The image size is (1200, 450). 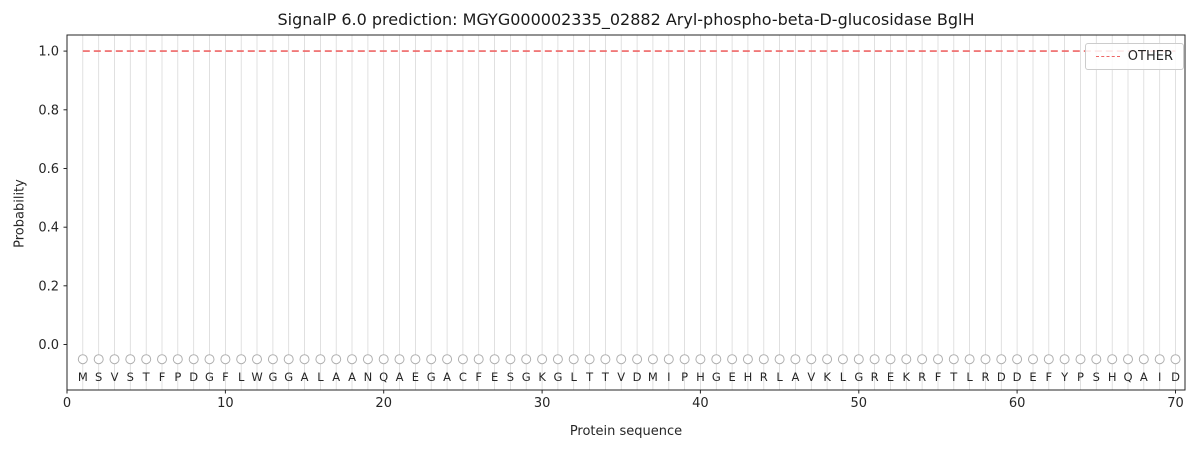 I want to click on y-tick-label: 1.0, so click(x=48, y=52).